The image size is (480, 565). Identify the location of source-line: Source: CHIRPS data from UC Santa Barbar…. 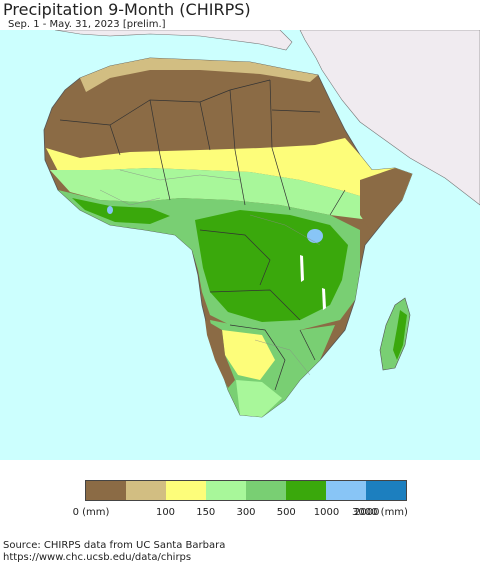
(114, 545).